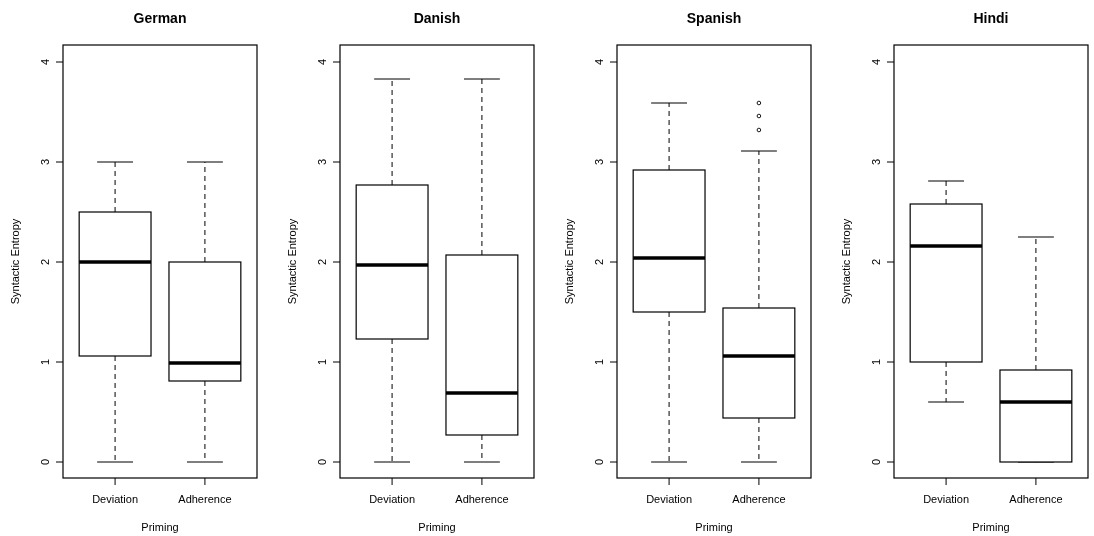 This screenshot has height=536, width=1094. I want to click on chart-title: German, so click(160, 18).